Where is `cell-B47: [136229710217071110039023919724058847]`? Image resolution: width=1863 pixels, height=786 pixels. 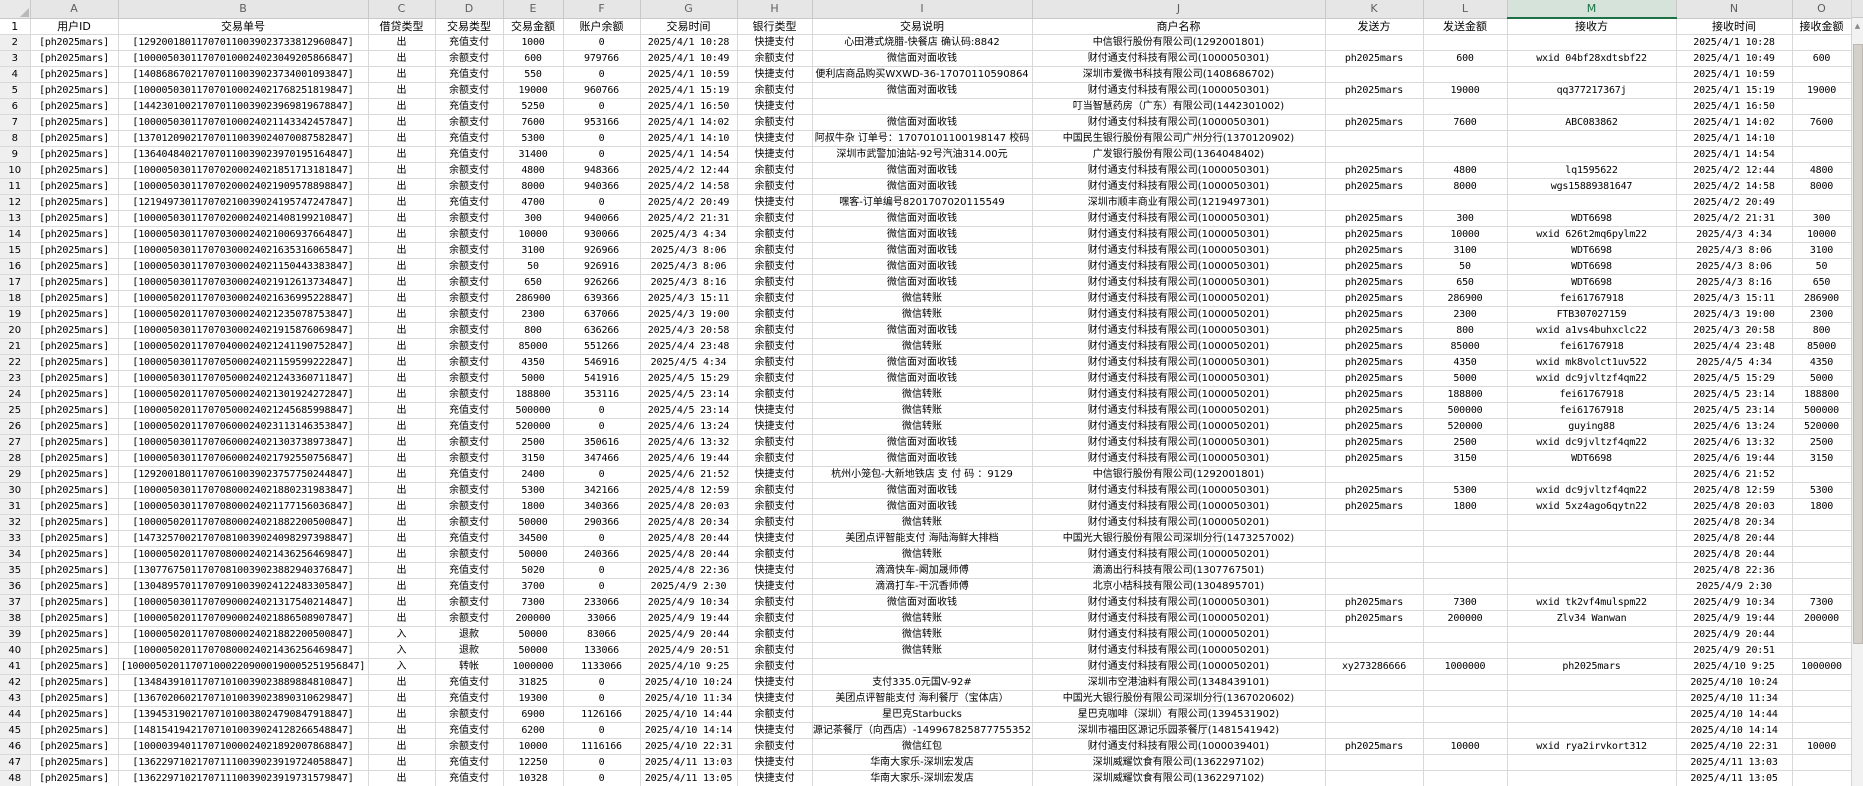 cell-B47: [136229710217071110039023919724058847] is located at coordinates (243, 762).